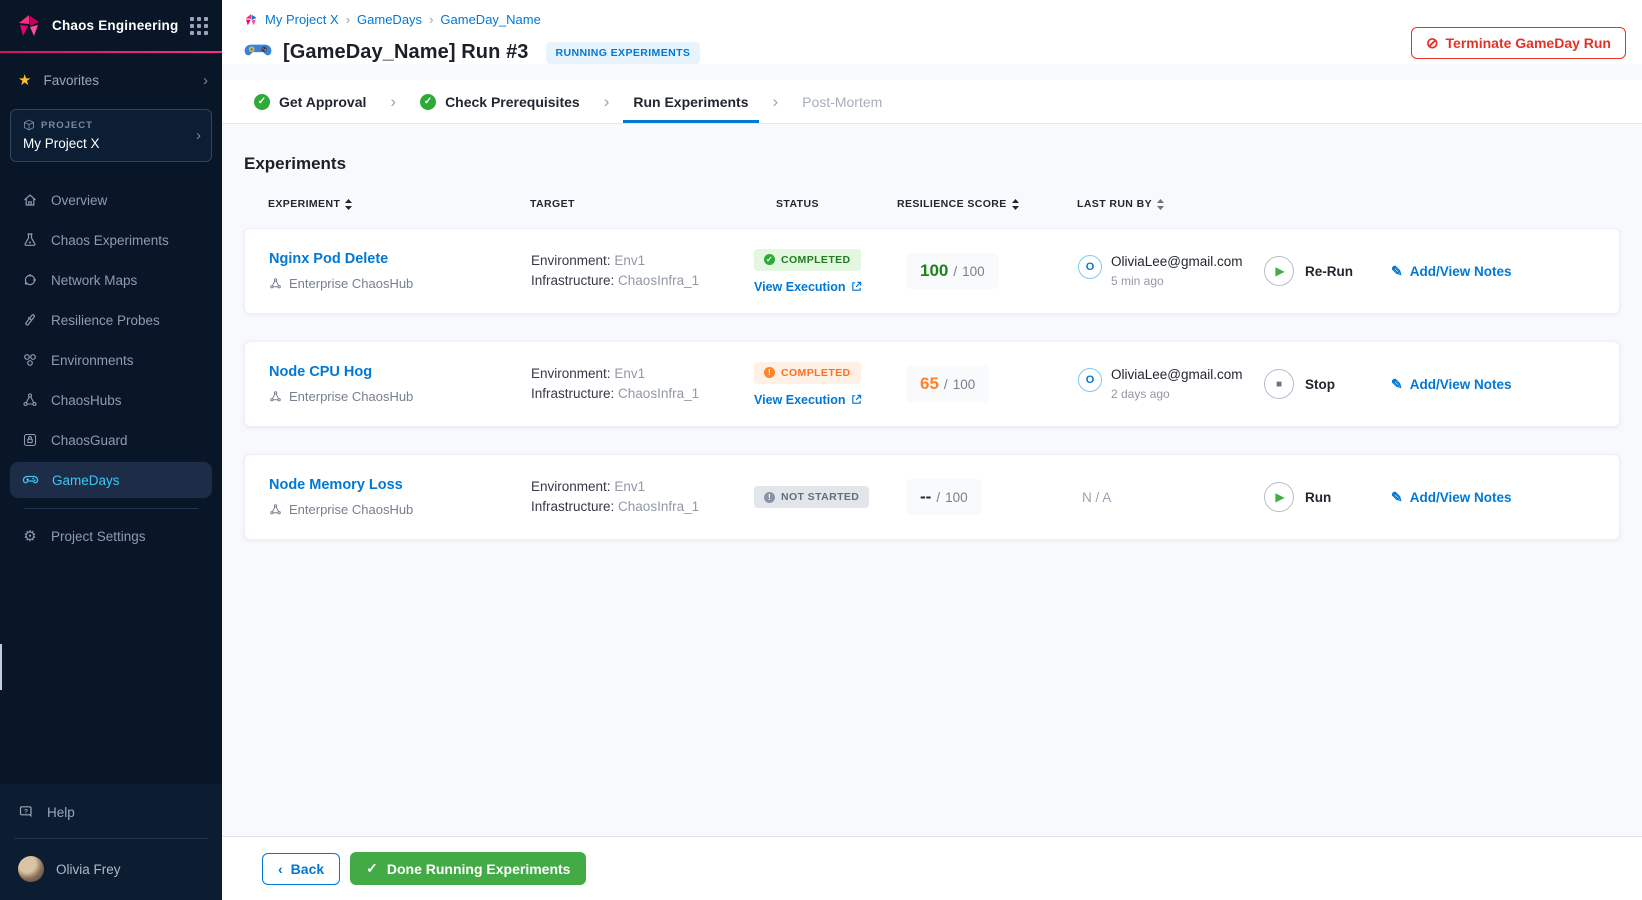  Describe the element at coordinates (67, 125) in the screenshot. I see `project-label: PROJECT` at that location.